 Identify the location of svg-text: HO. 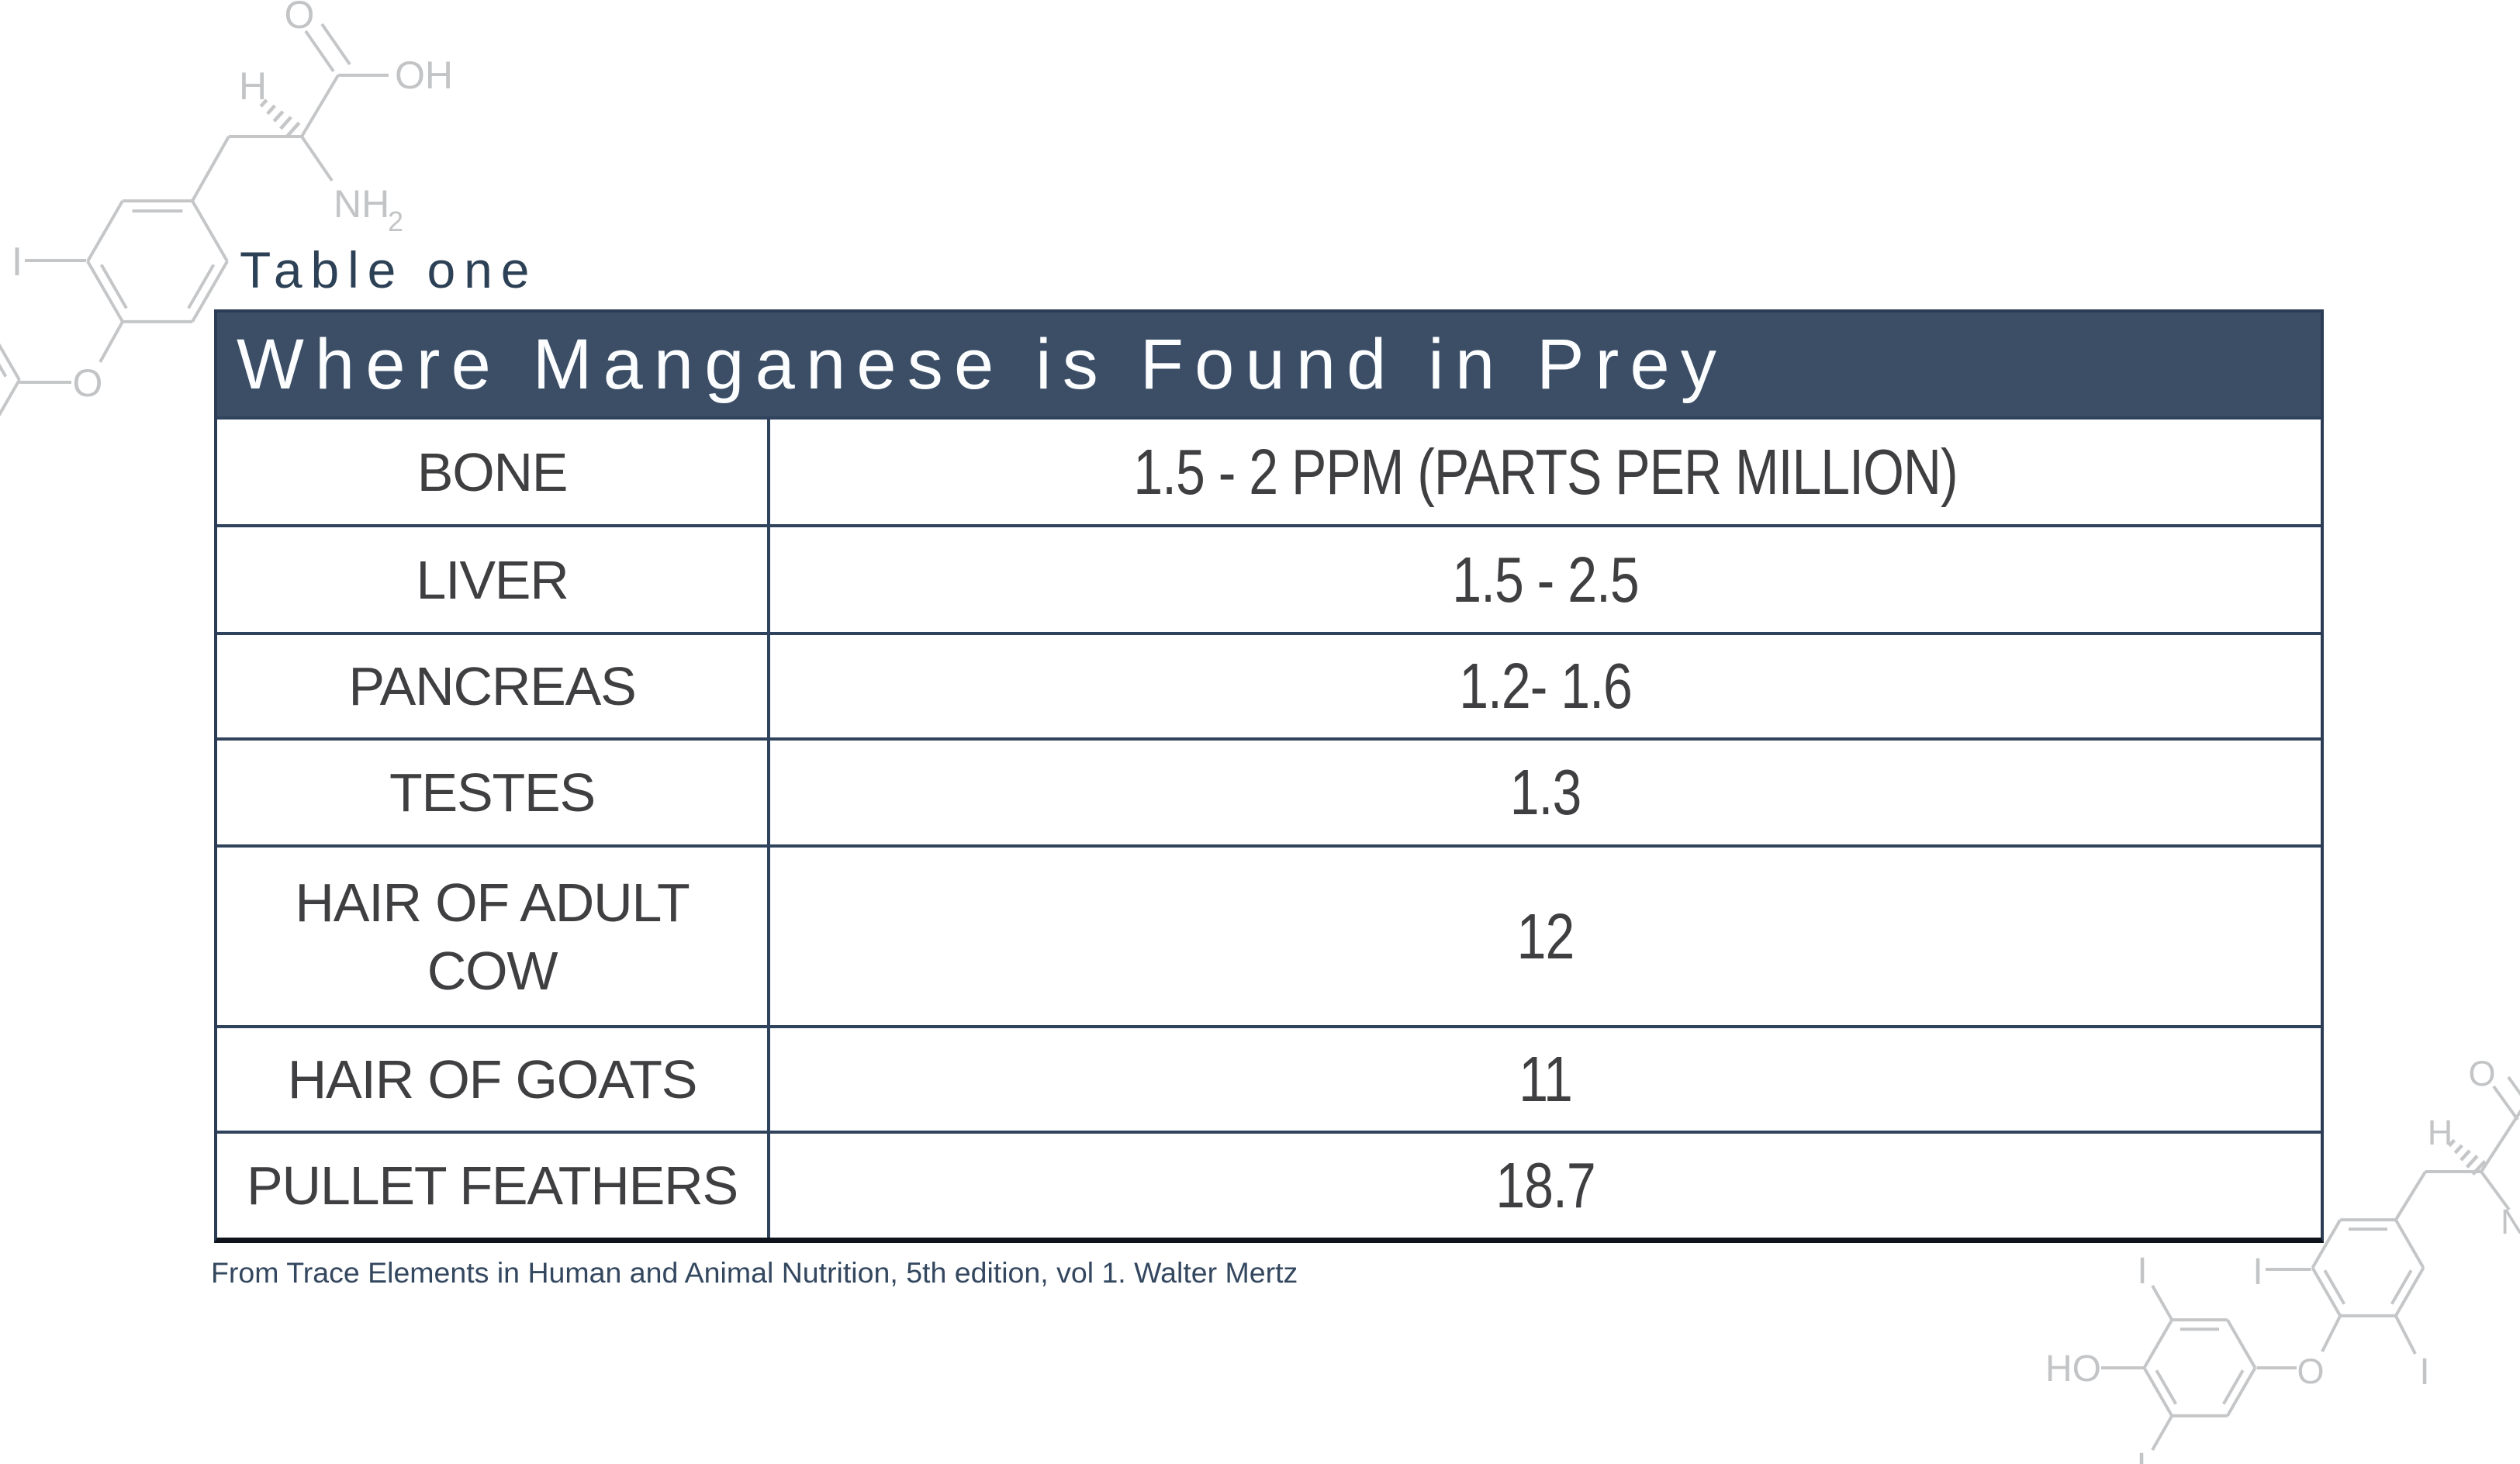
(2073, 1369).